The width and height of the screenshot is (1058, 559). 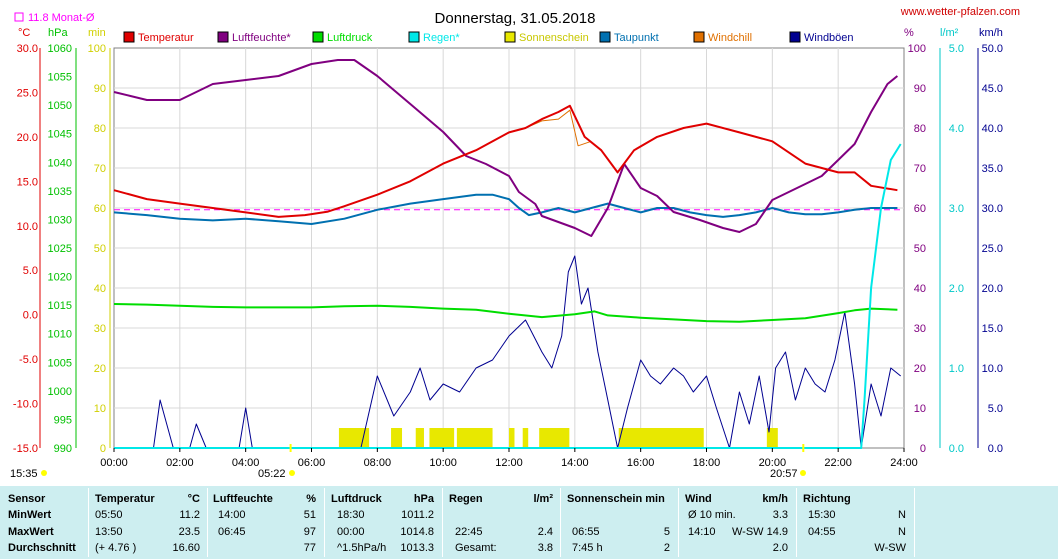 I want to click on tick-pressure: 995, so click(x=63, y=420).